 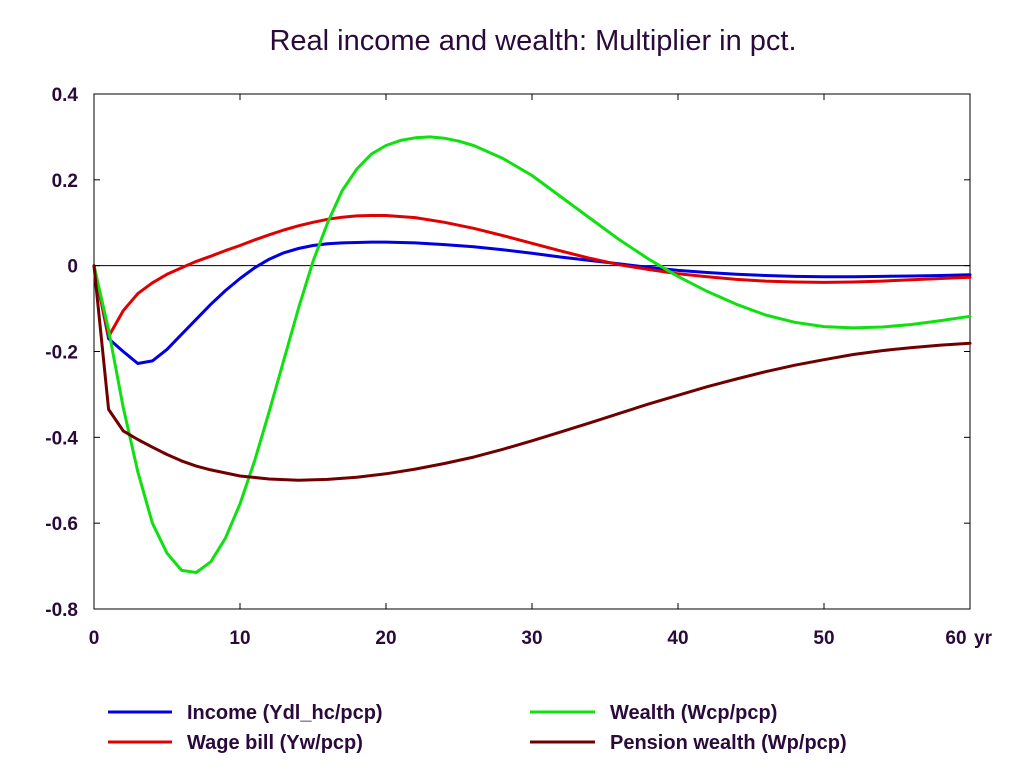 What do you see at coordinates (677, 638) in the screenshot?
I see `x-tick-label: 40` at bounding box center [677, 638].